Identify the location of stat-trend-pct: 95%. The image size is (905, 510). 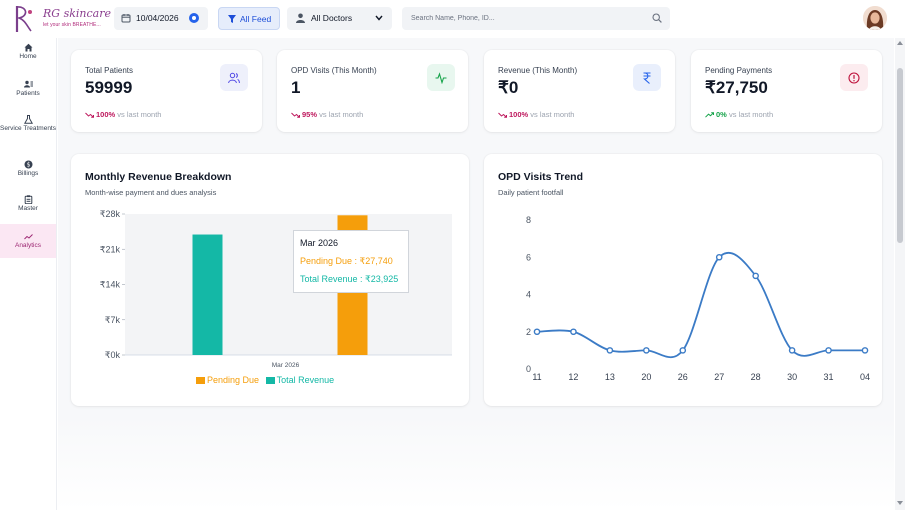
(310, 114).